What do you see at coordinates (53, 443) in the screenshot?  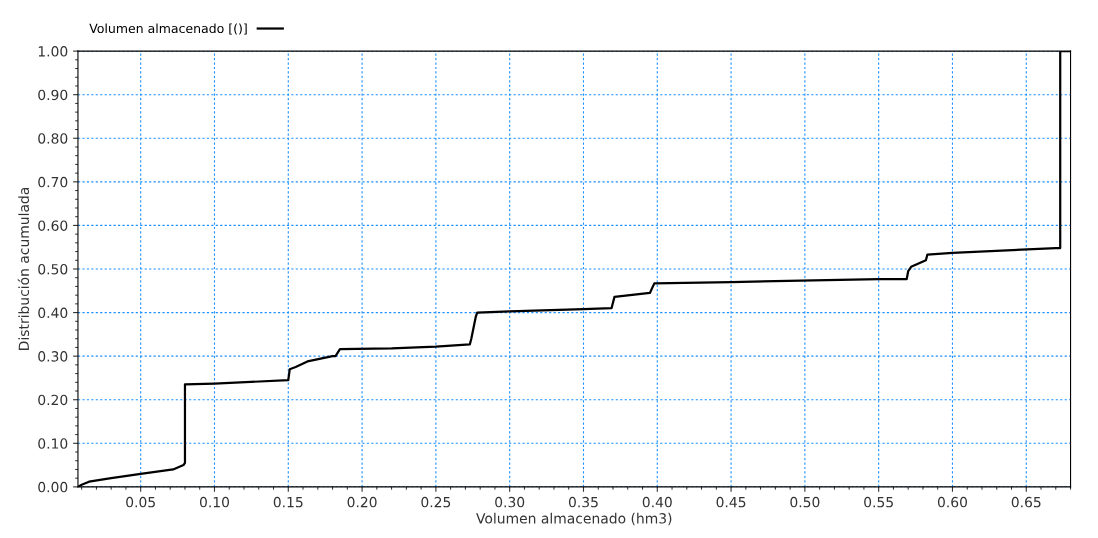 I see `y-tick-label: 0.10` at bounding box center [53, 443].